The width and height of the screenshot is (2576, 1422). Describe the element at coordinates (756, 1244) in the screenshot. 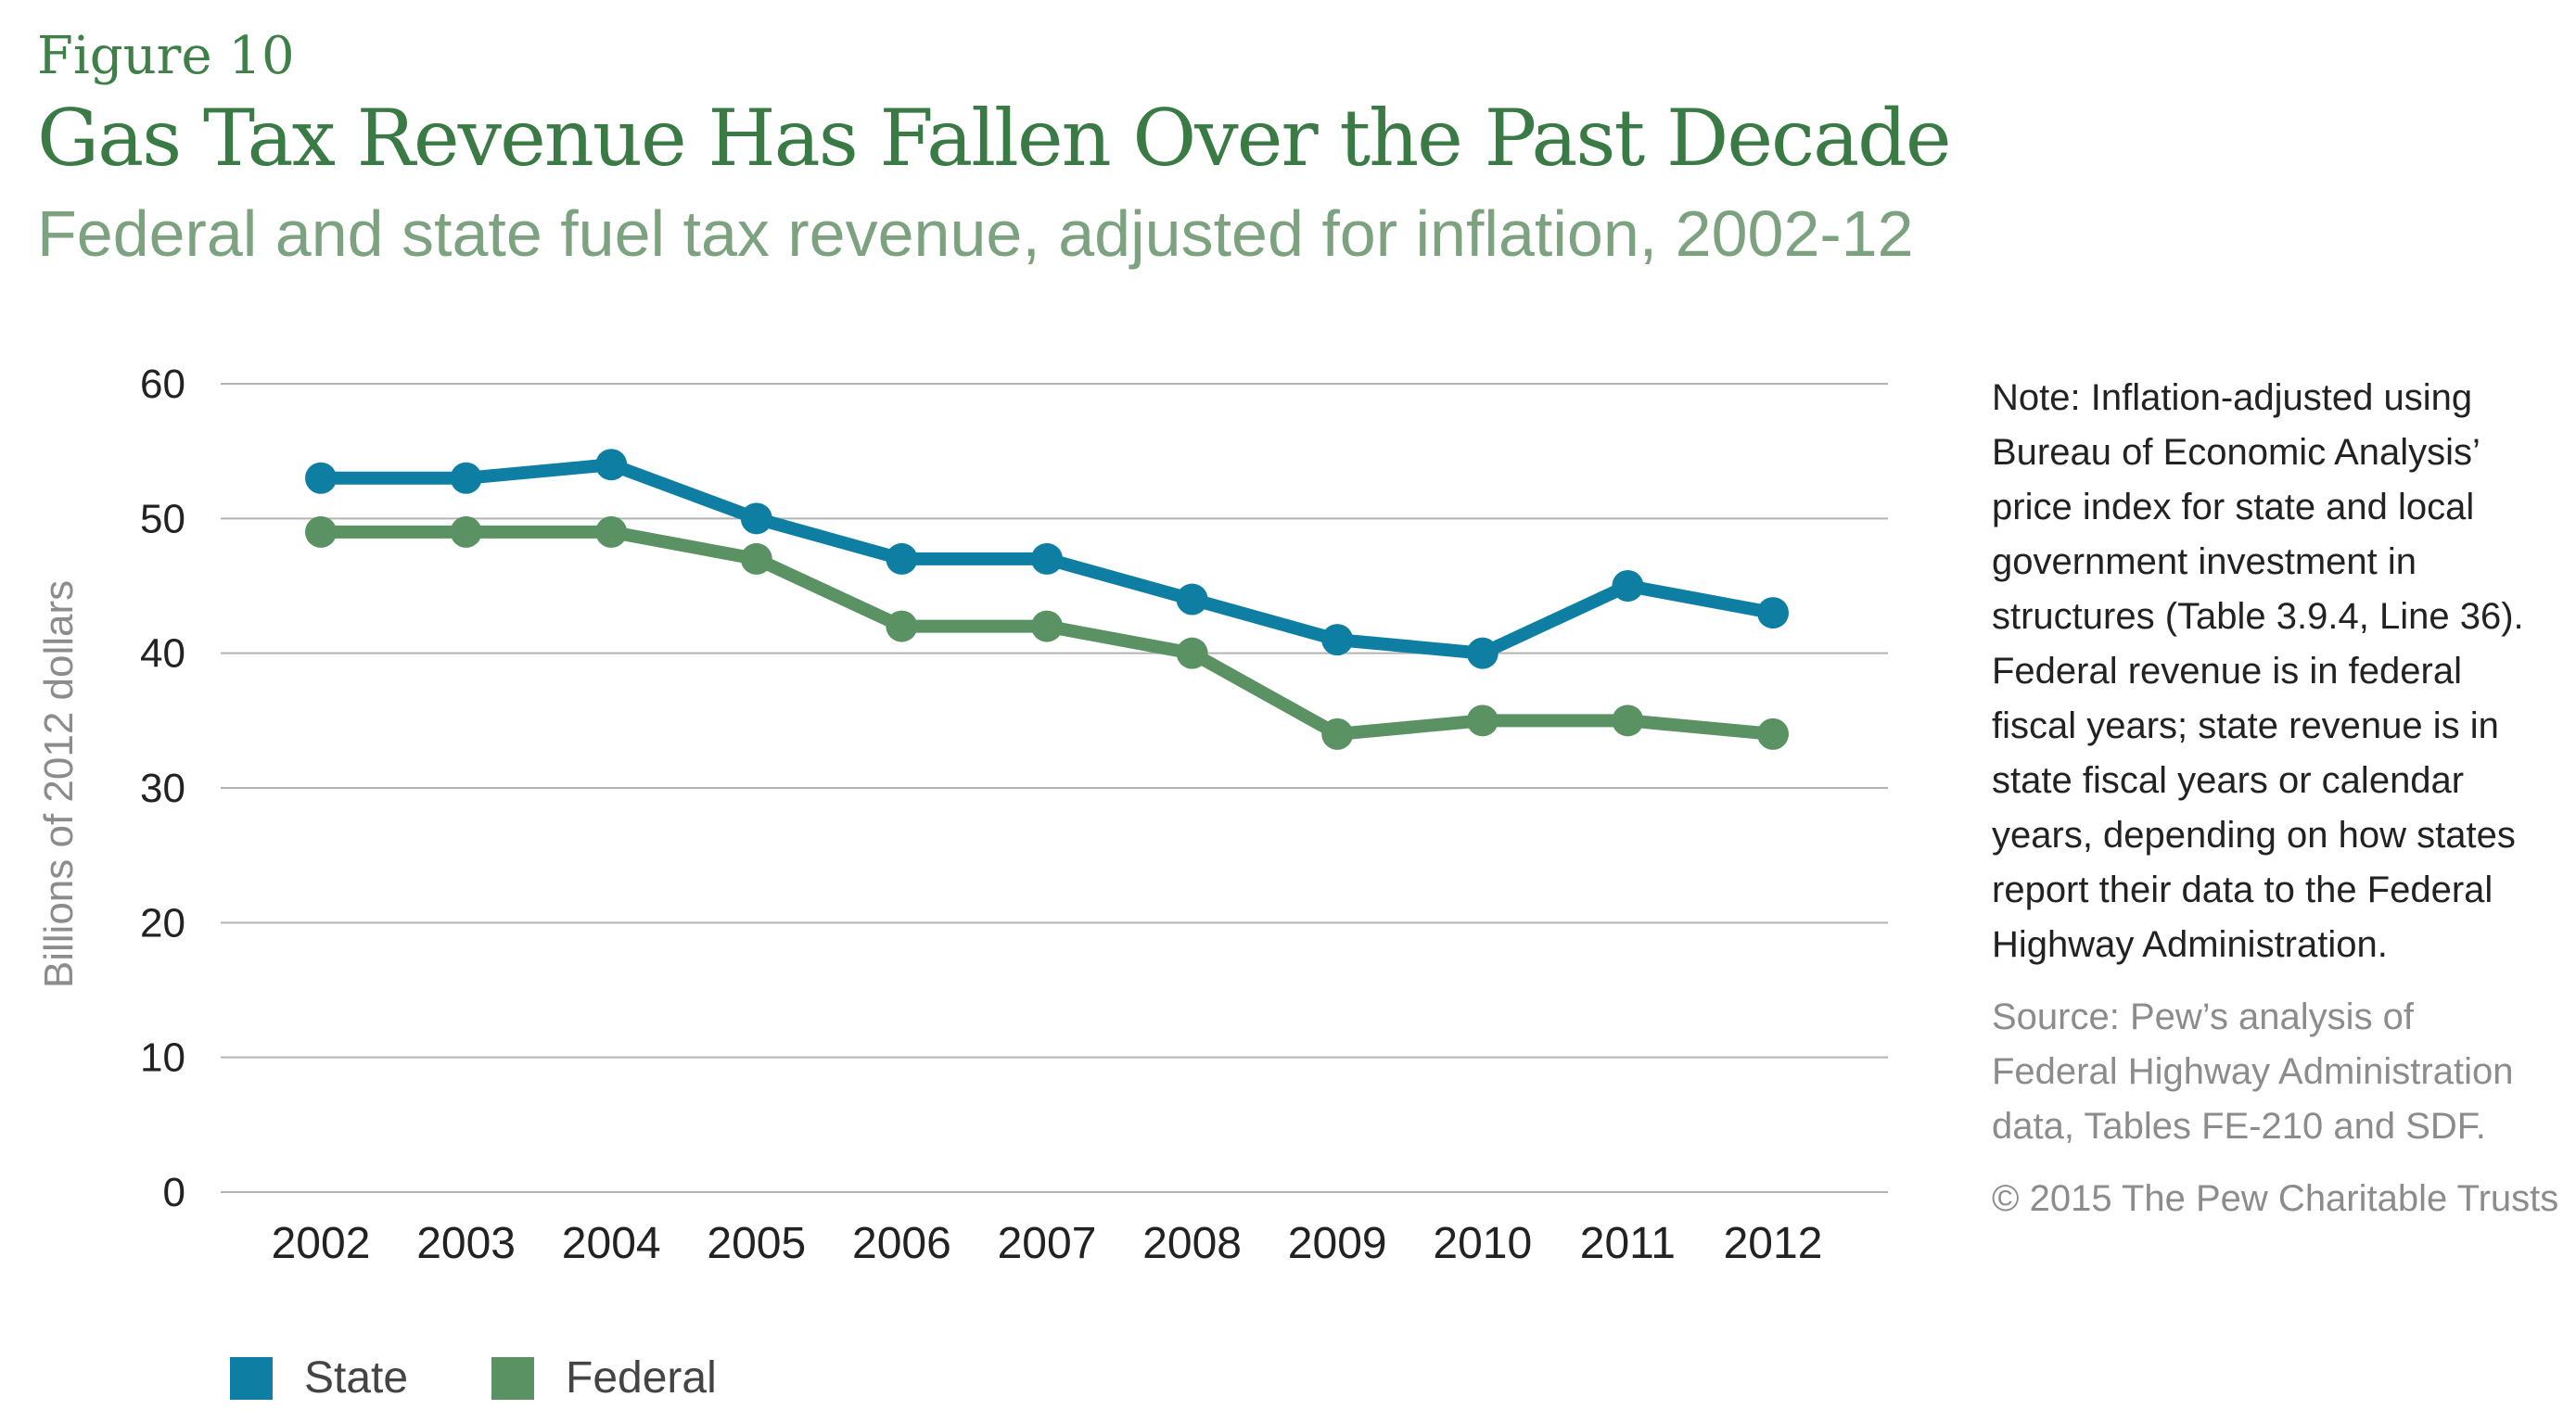

I see `x-tick-label: 2005` at that location.